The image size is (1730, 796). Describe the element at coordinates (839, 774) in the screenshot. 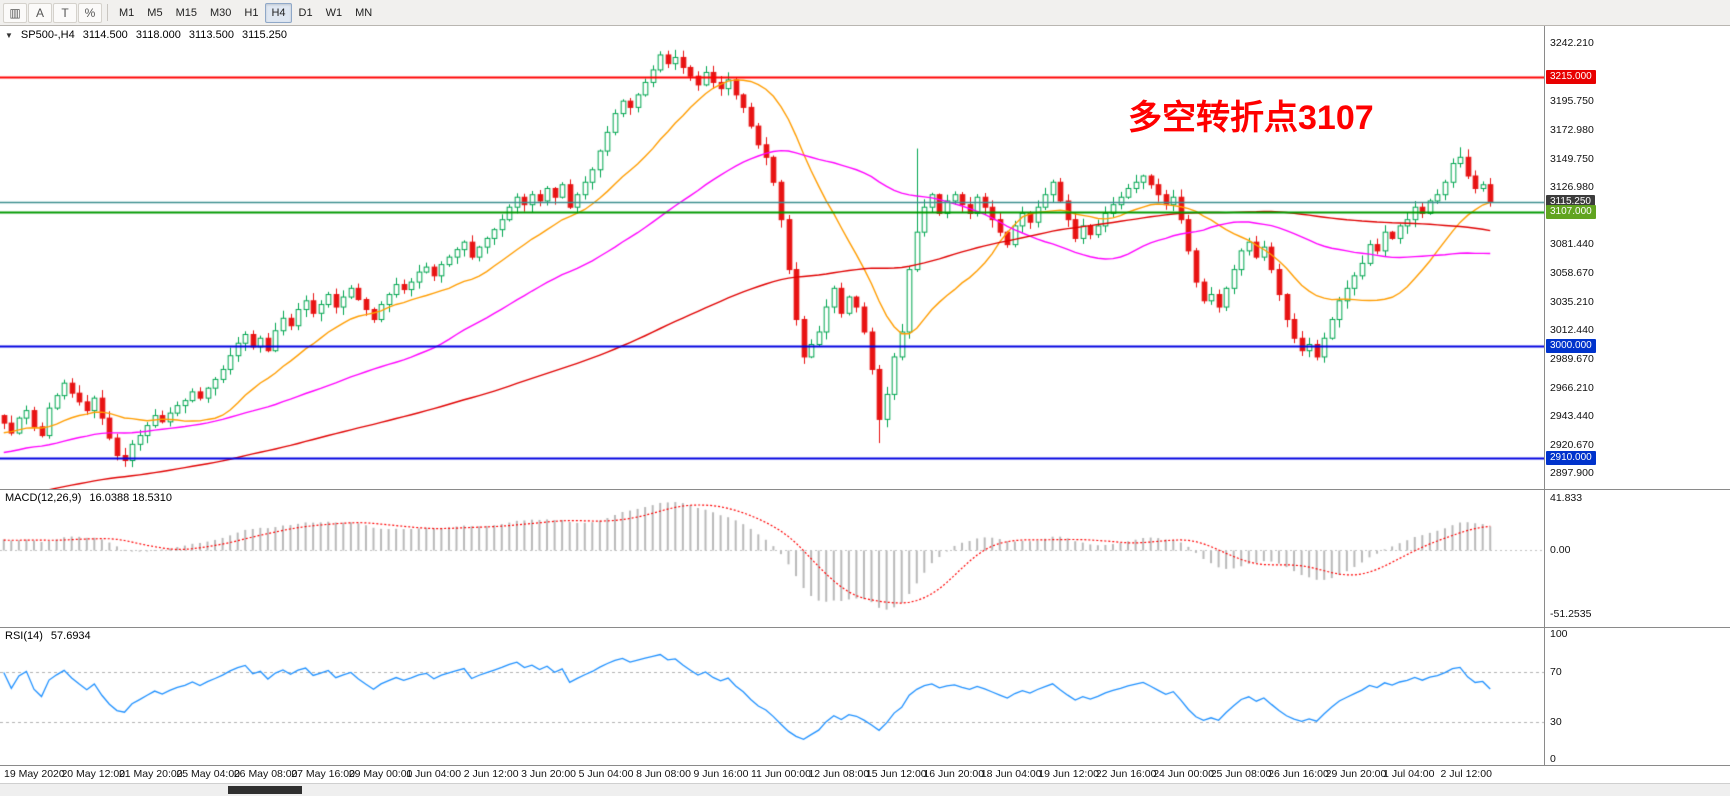

I see `time-axis-label: 12 Jun 08:00` at that location.